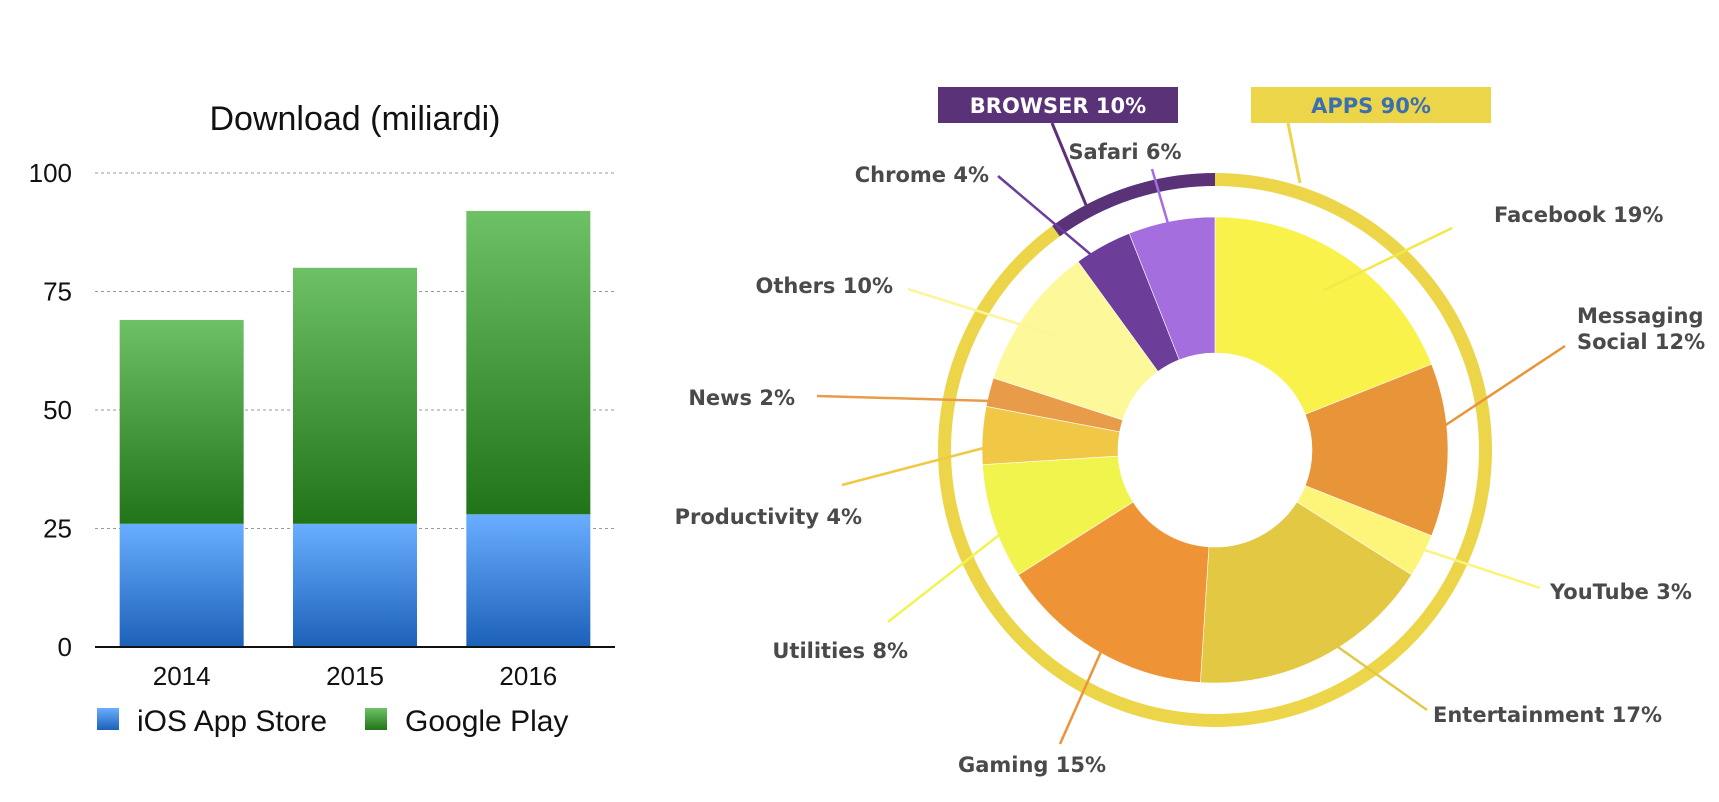 The width and height of the screenshot is (1719, 802). Describe the element at coordinates (528, 580) in the screenshot. I see `bar-ios-app-store-2016` at that location.